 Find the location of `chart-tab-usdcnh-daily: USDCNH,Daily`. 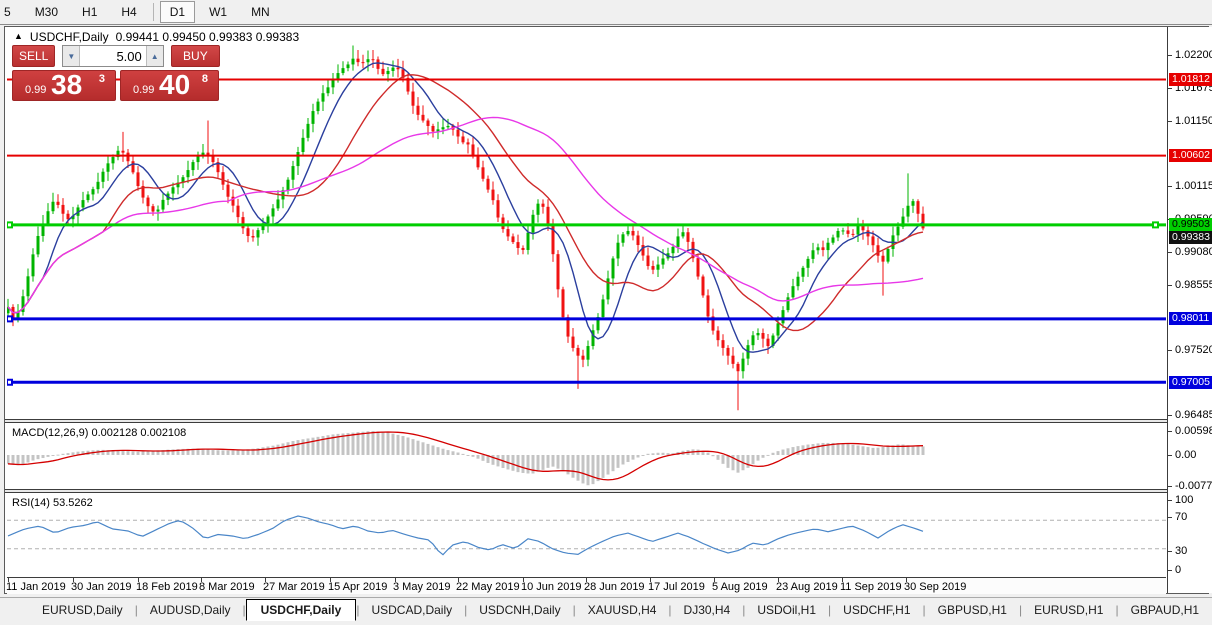

chart-tab-usdcnh-daily: USDCNH,Daily is located at coordinates (520, 609).